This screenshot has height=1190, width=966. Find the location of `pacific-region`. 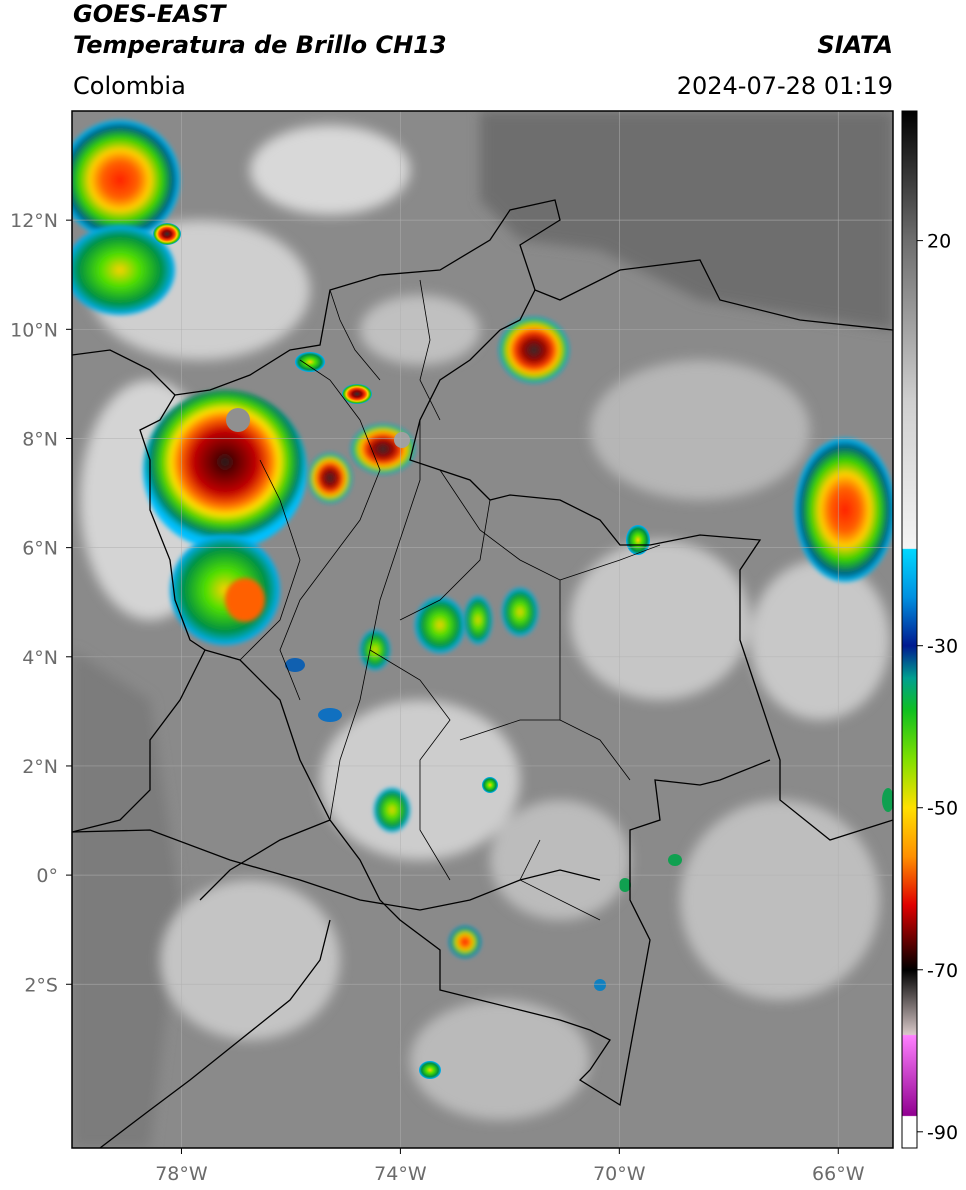

pacific-region is located at coordinates (126, 899).